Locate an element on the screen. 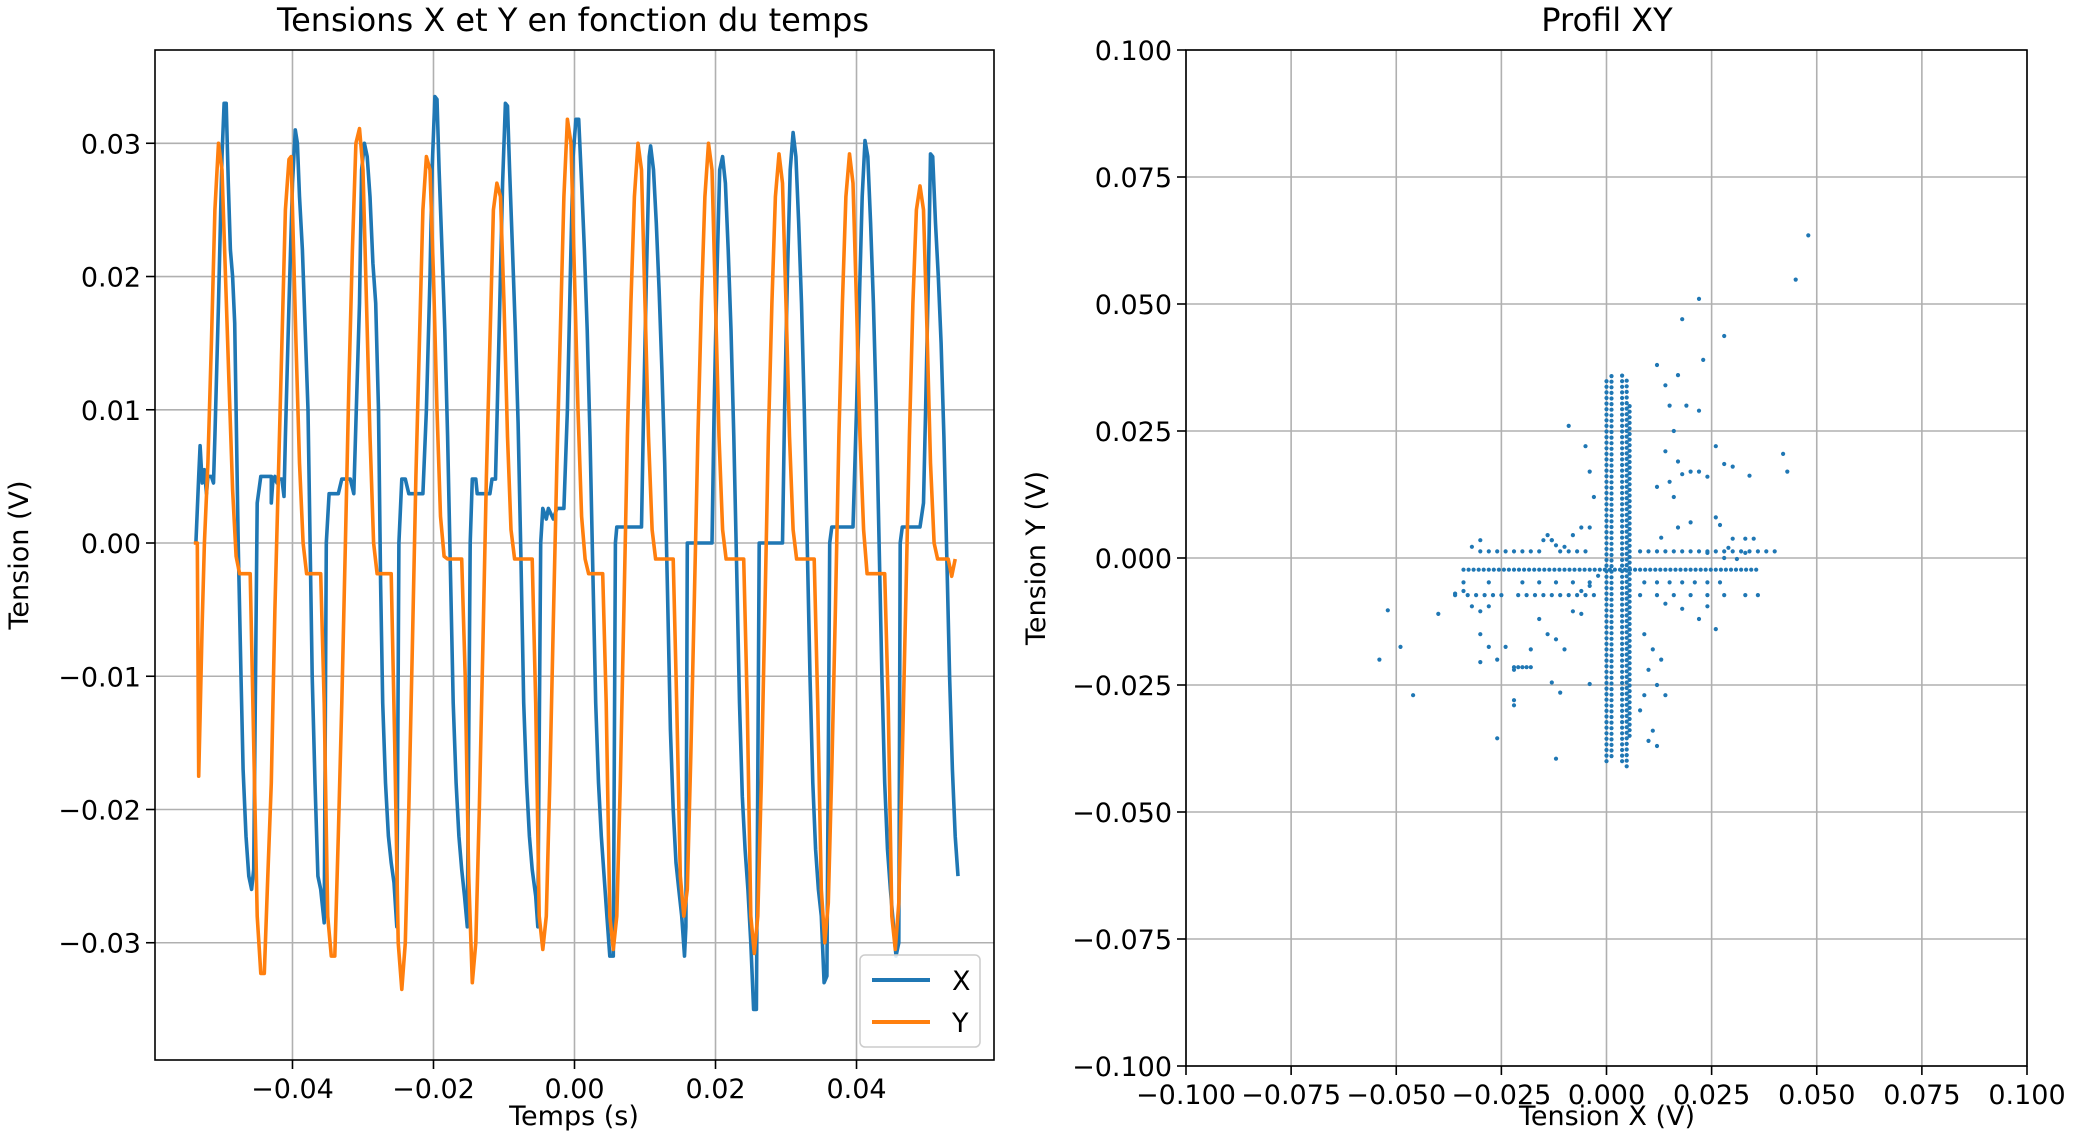 The width and height of the screenshot is (2080, 1140). time-y-tick-label: 0.02 is located at coordinates (111, 278).